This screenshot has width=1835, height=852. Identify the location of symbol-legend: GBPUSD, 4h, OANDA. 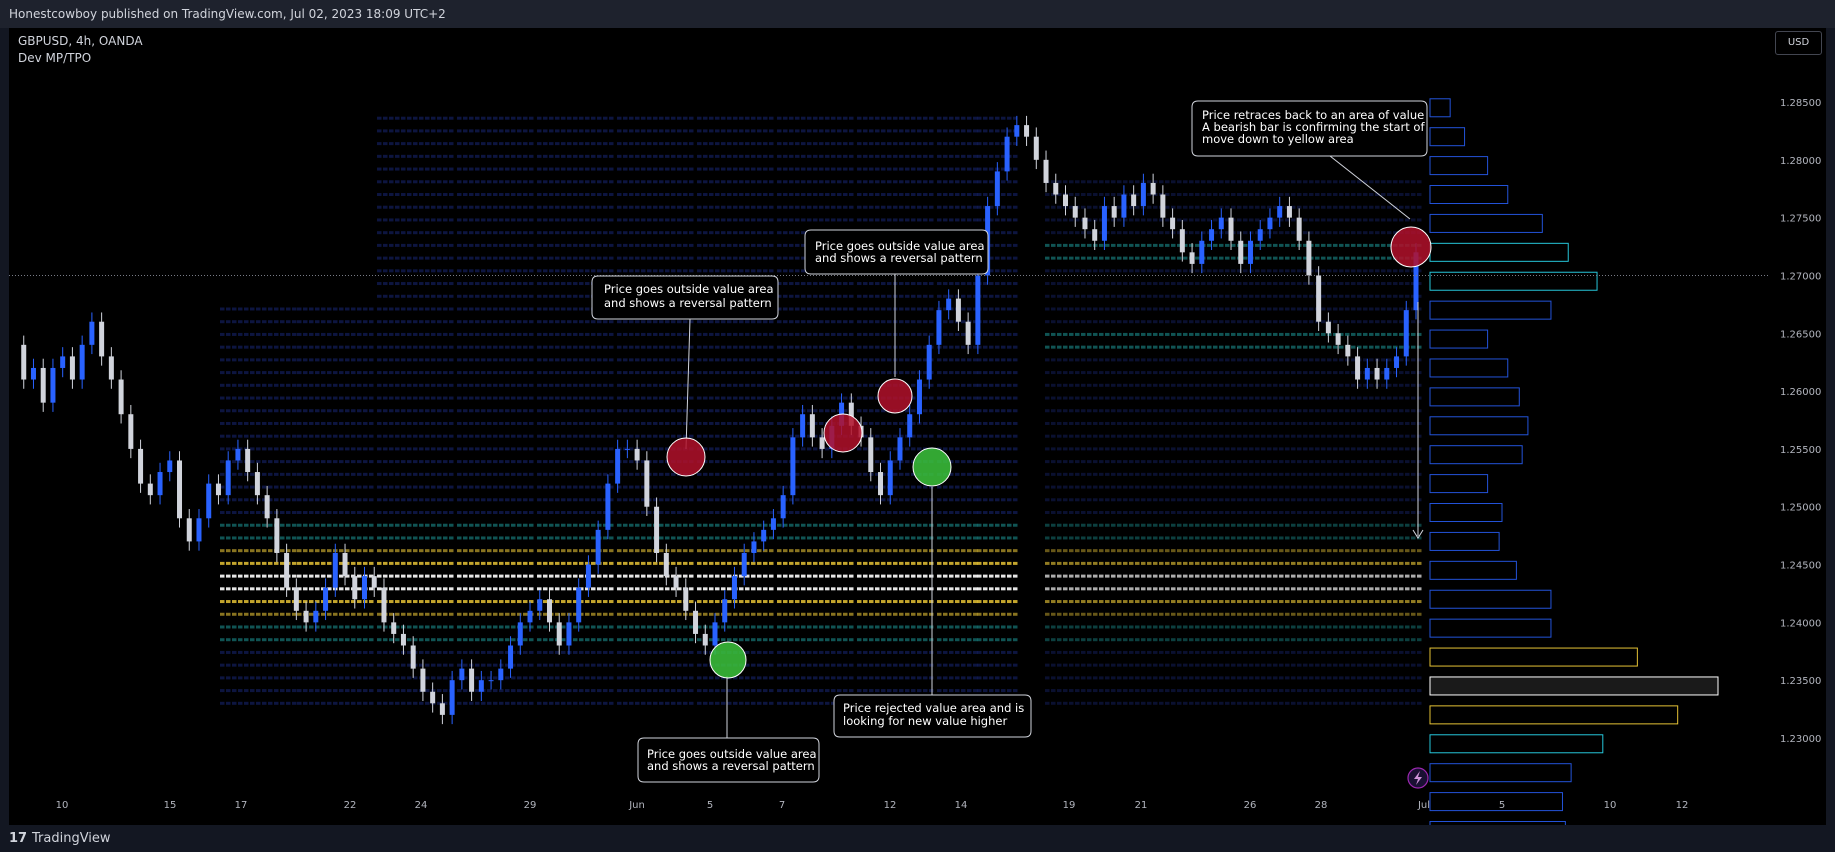
(80, 41).